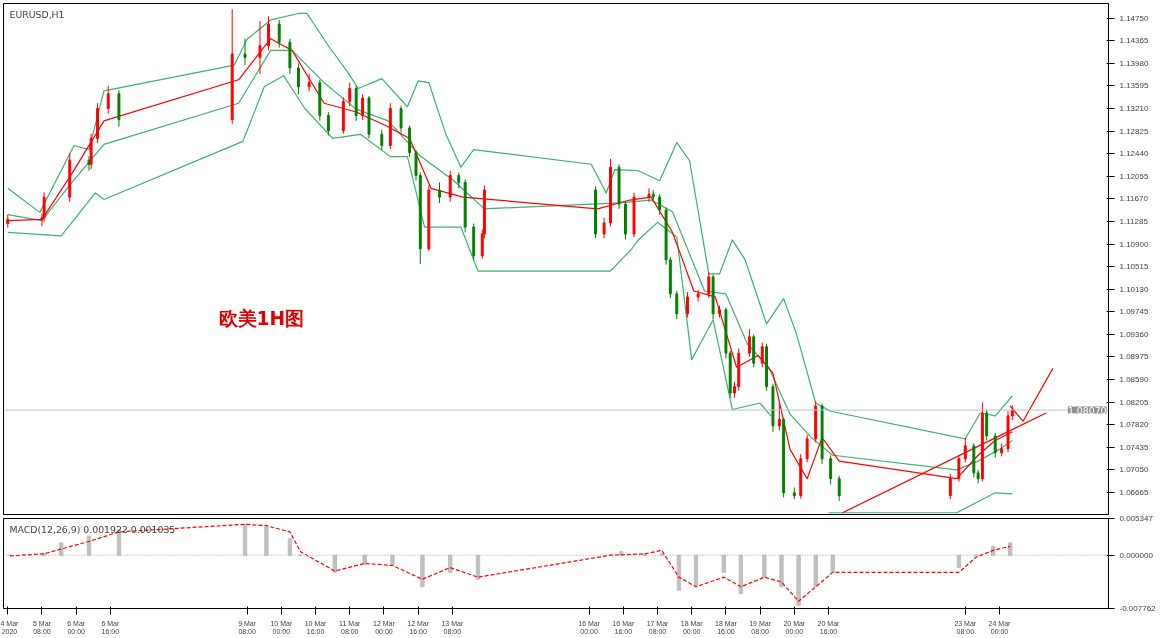 The image size is (1170, 638). I want to click on y-tick-label: 0.000000, so click(1136, 555).